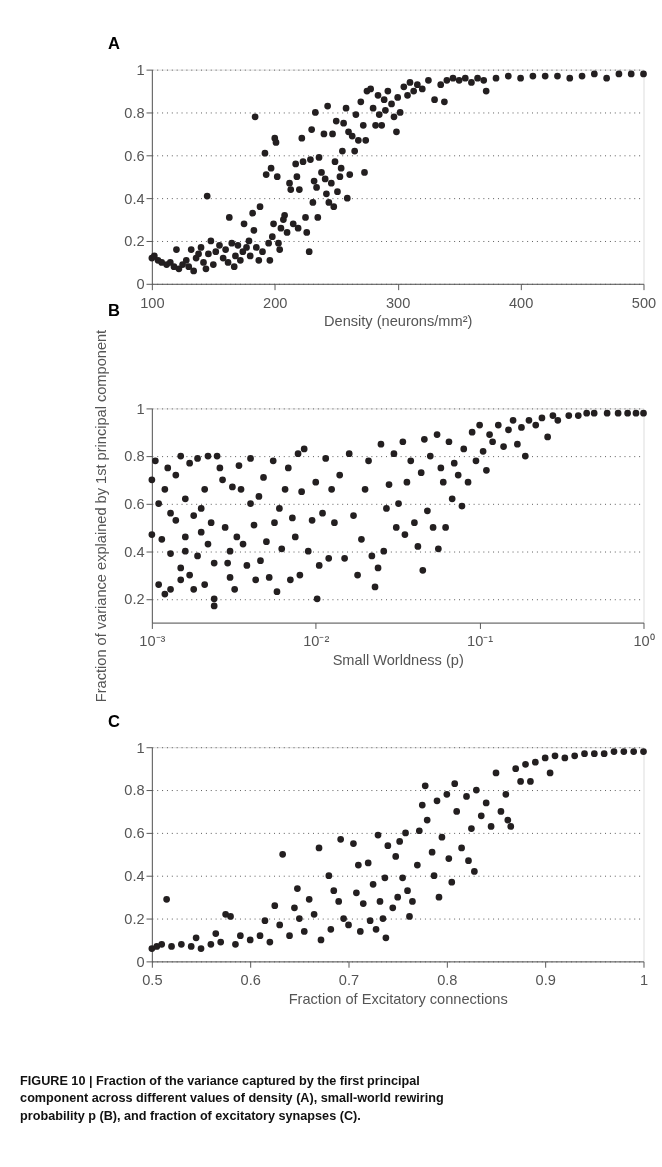 The height and width of the screenshot is (1167, 662). Describe the element at coordinates (114, 721) in the screenshot. I see `chart-title: C` at that location.